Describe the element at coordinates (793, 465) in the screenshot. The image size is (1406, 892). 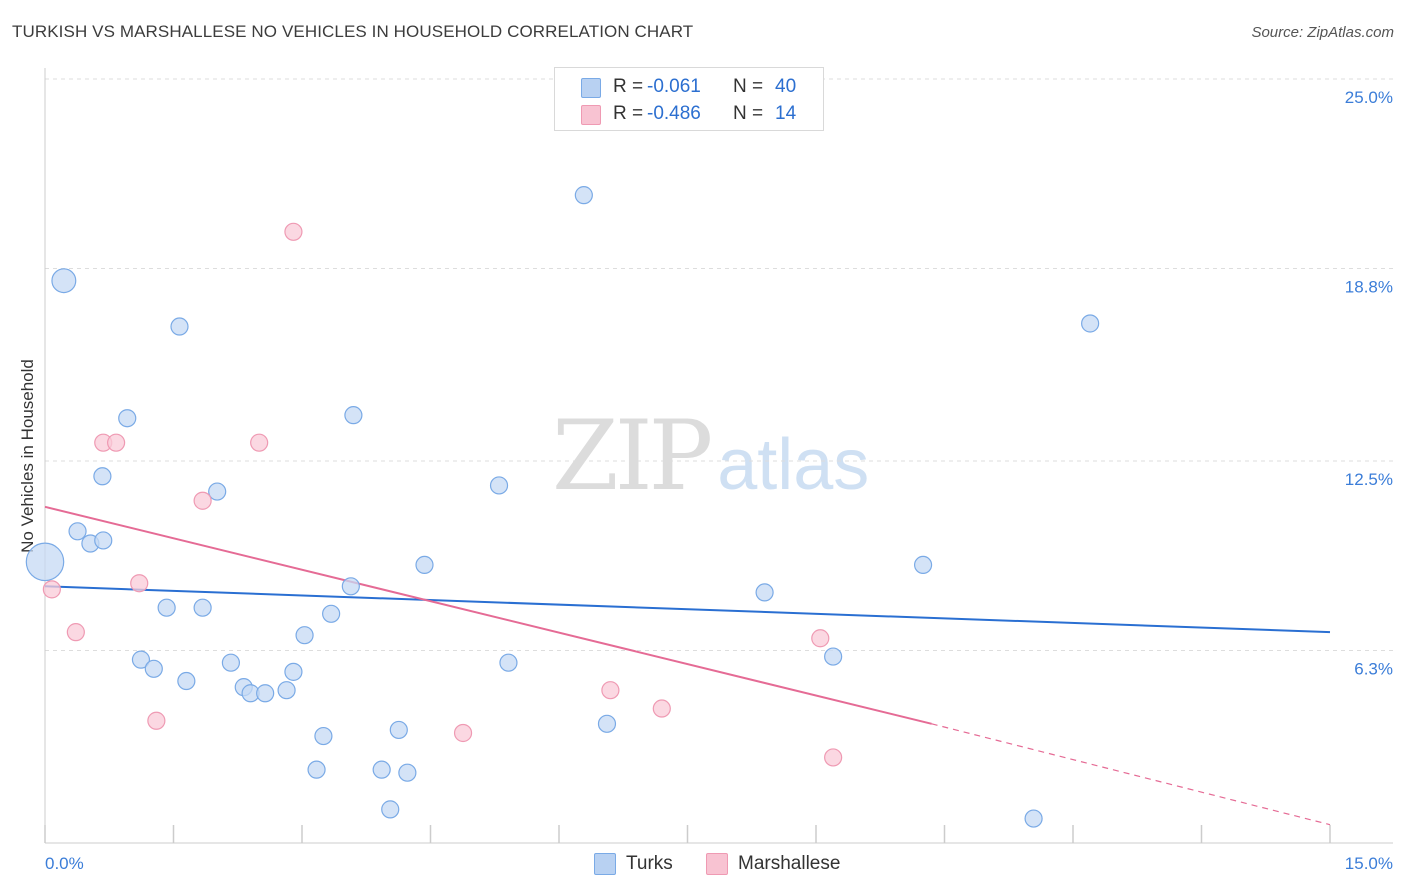
I see `watermark-atlas: atlas` at that location.